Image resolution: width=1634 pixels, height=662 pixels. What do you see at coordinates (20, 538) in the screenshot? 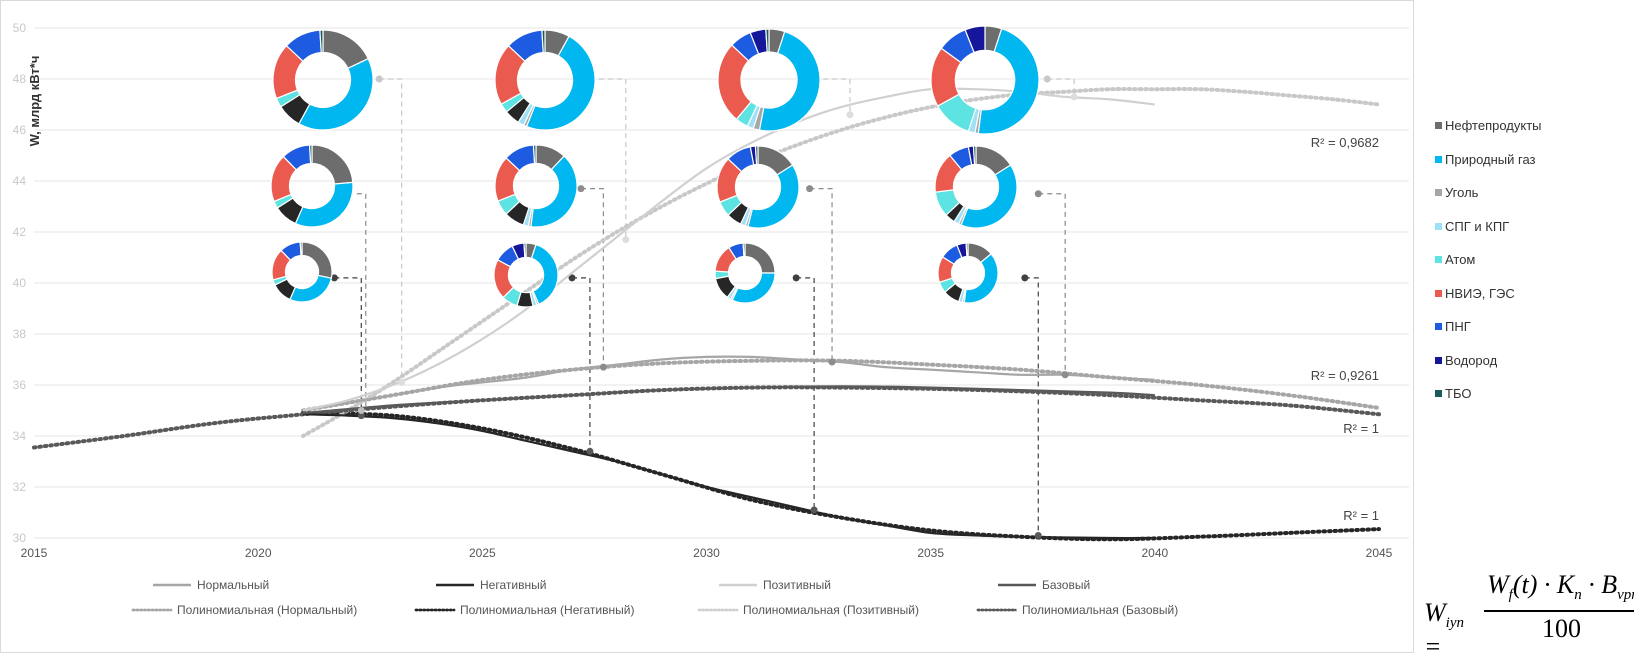
I see `y-tick-label: 30` at bounding box center [20, 538].